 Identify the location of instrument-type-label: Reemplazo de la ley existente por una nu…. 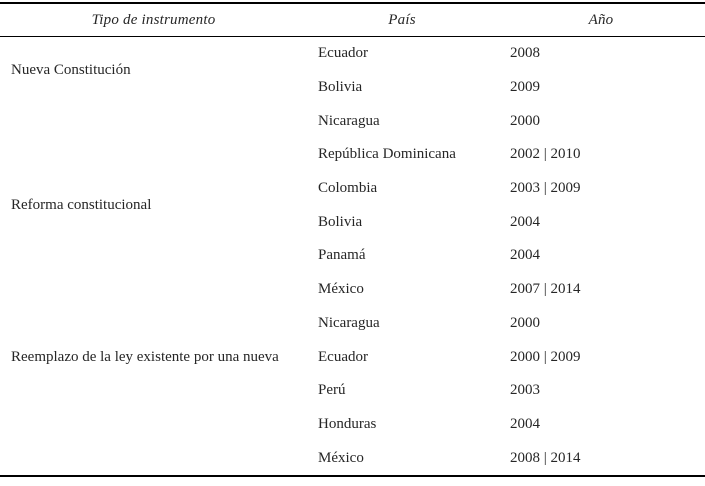
(145, 357).